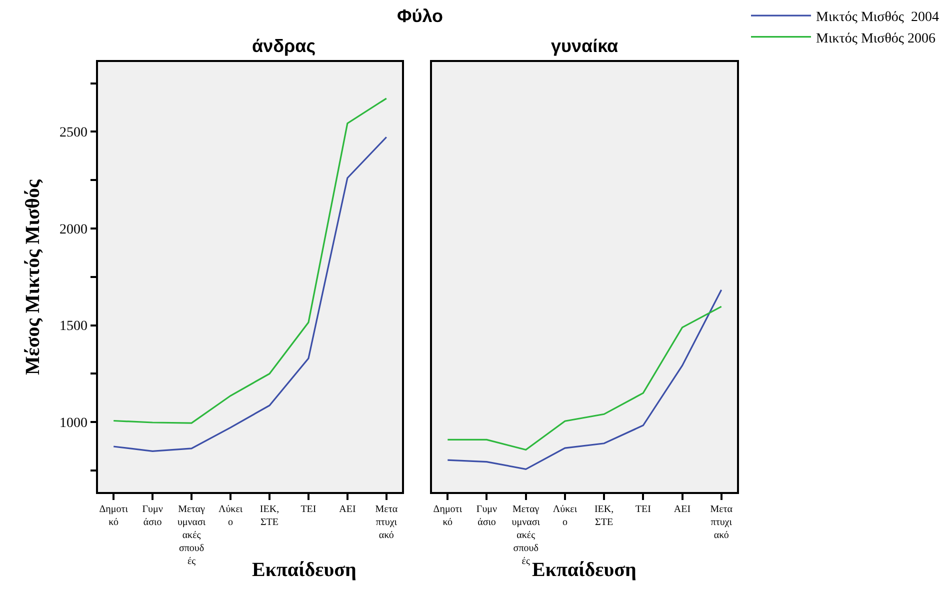  I want to click on legend-label: Μικτός Μισθός 2006, so click(876, 38).